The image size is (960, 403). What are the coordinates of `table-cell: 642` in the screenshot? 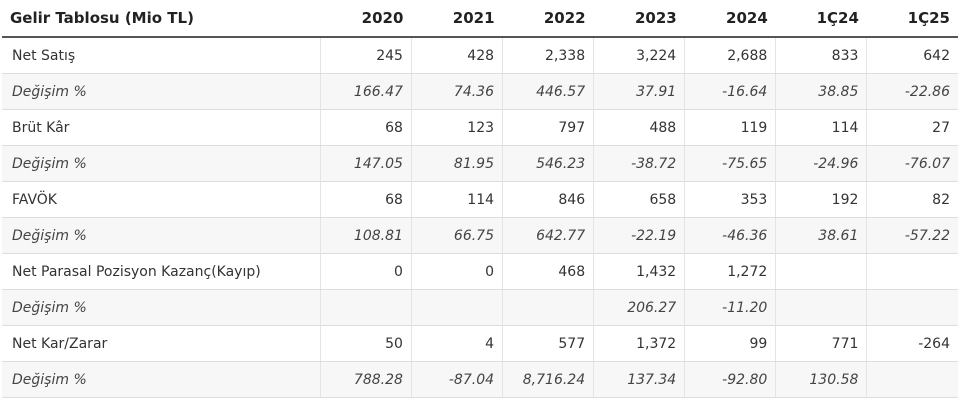 It's located at (912, 55).